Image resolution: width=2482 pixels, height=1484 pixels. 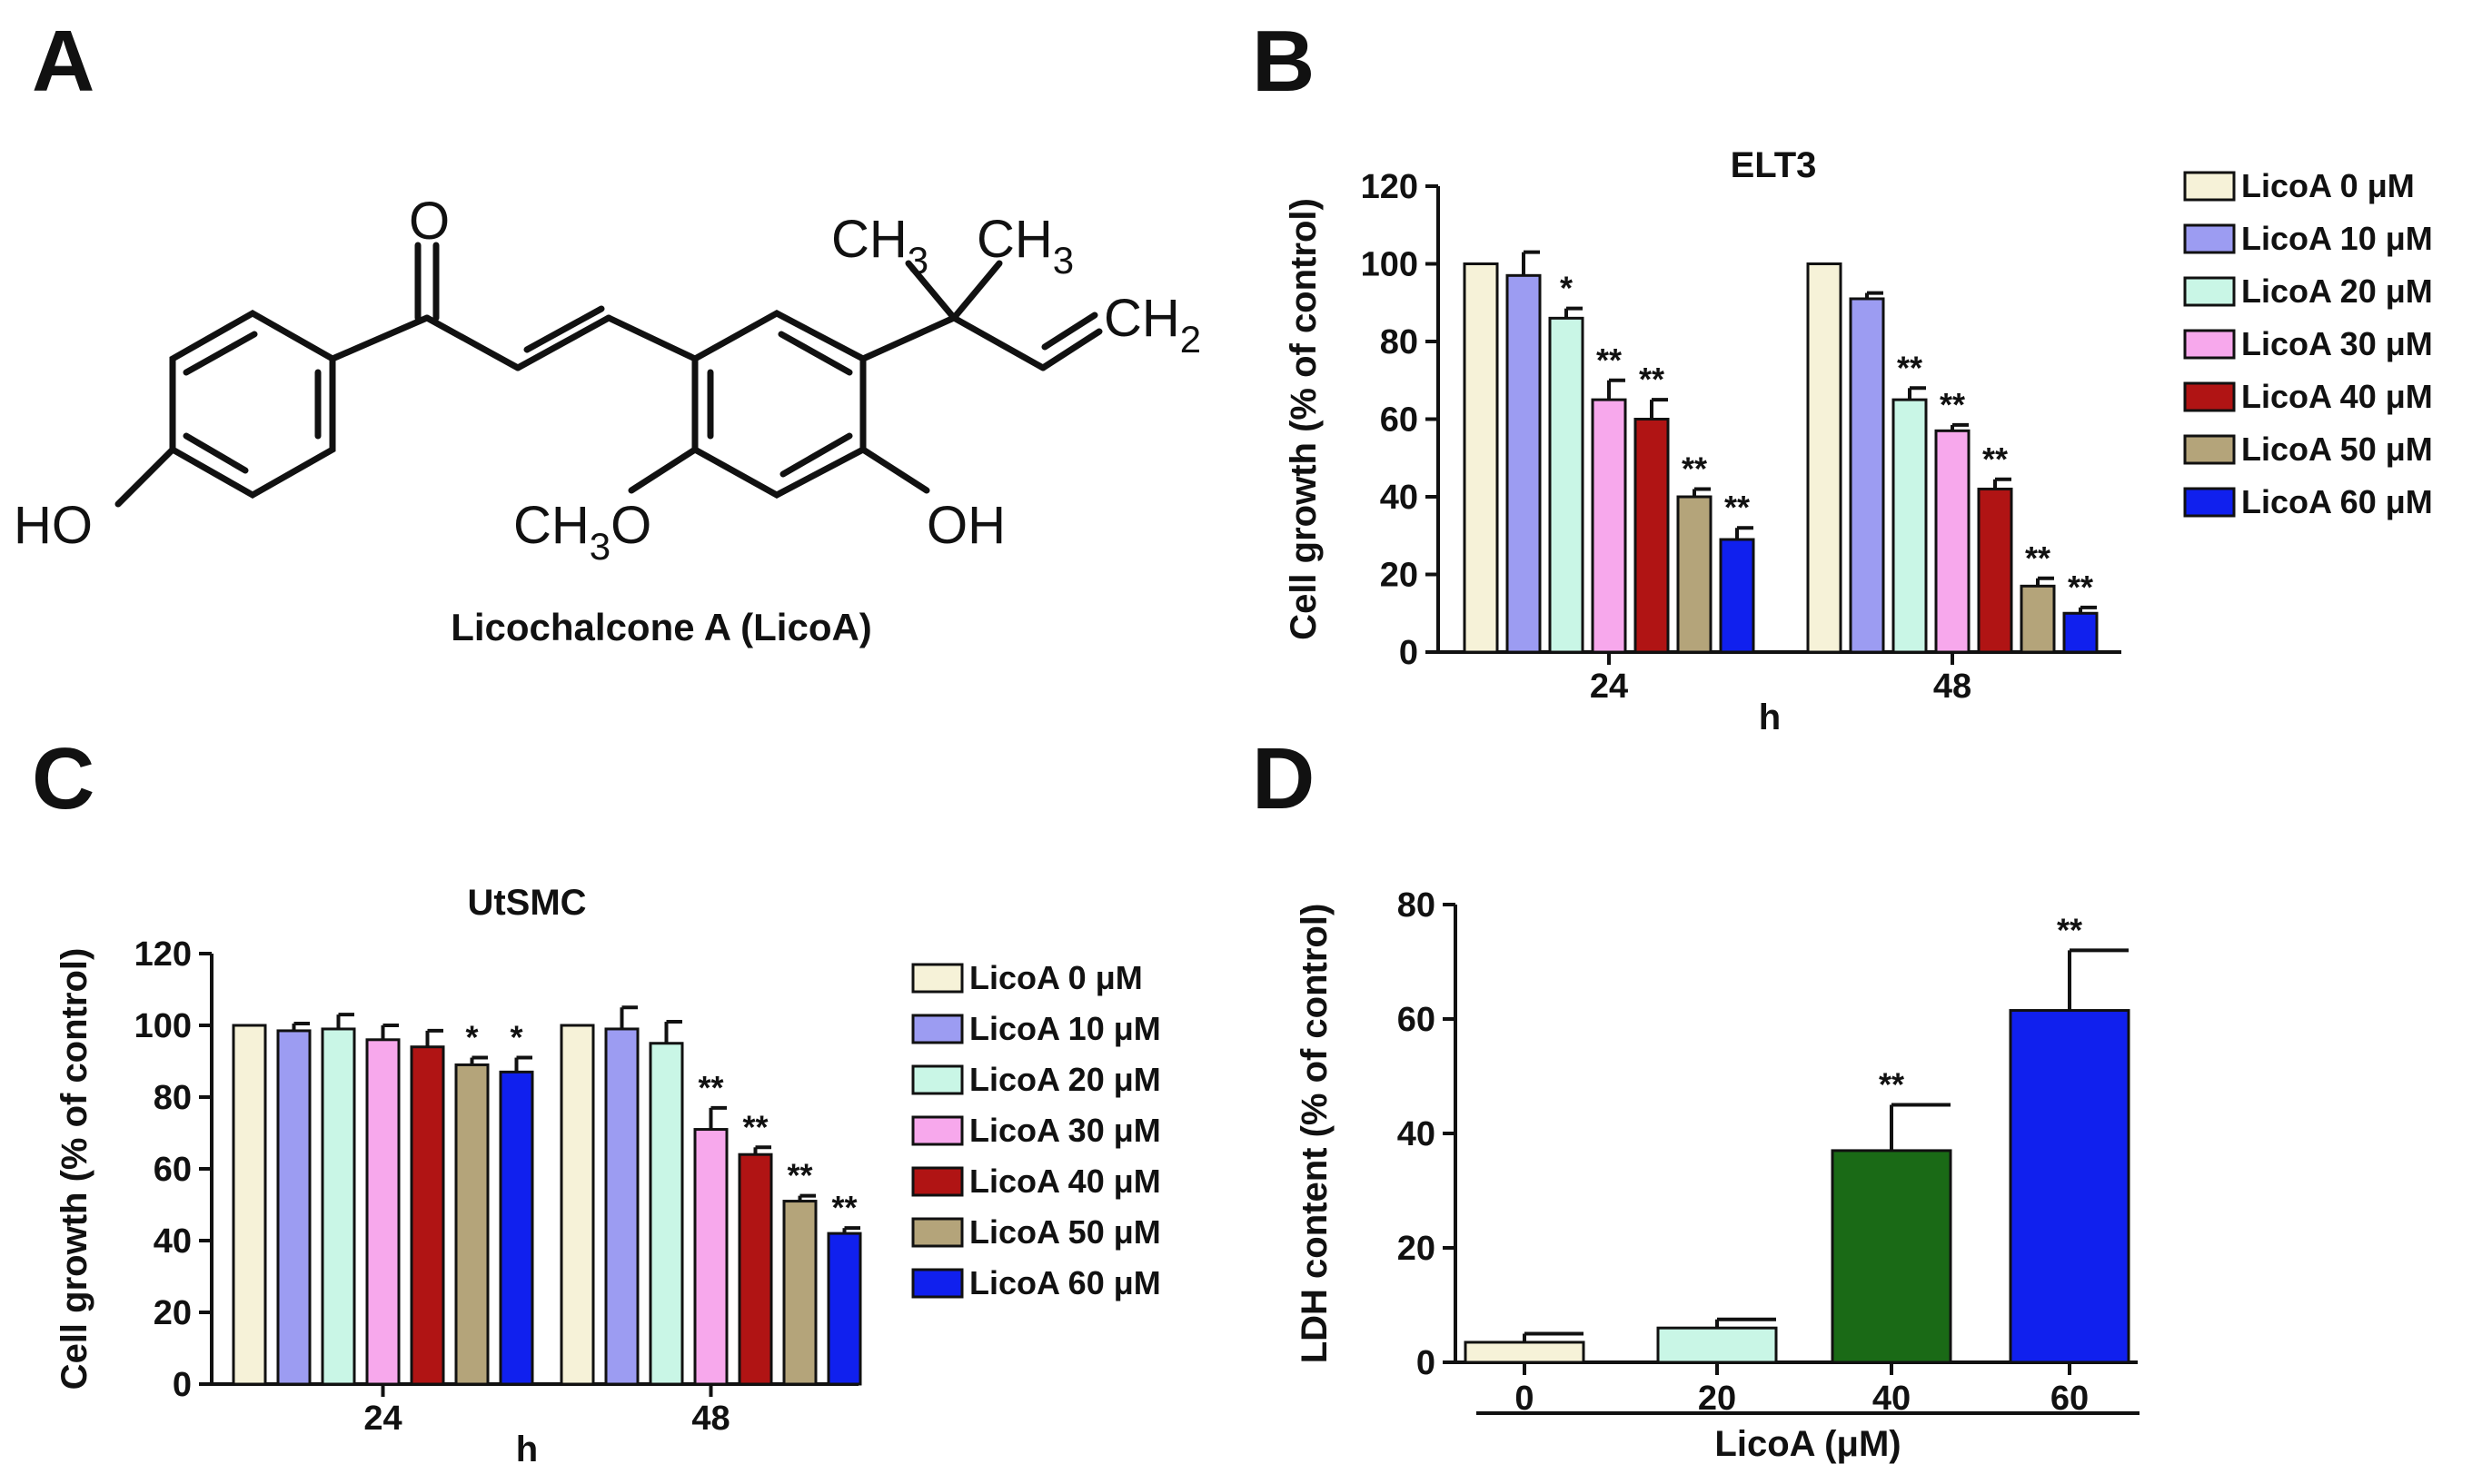 What do you see at coordinates (1408, 653) in the screenshot?
I see `b-ytick-label: 0` at bounding box center [1408, 653].